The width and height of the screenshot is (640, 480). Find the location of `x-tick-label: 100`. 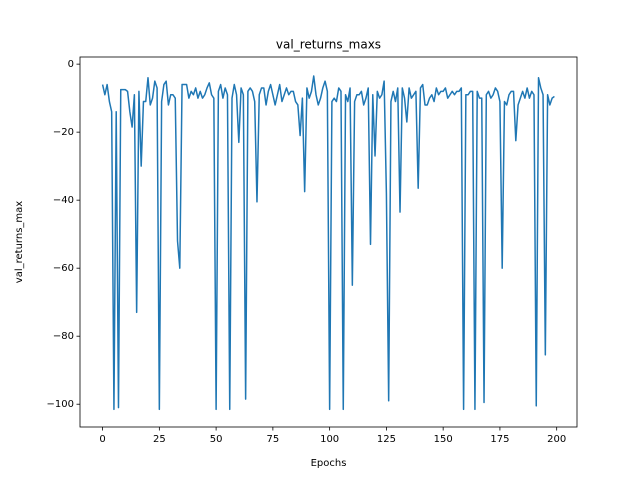

x-tick-label: 100 is located at coordinates (329, 439).